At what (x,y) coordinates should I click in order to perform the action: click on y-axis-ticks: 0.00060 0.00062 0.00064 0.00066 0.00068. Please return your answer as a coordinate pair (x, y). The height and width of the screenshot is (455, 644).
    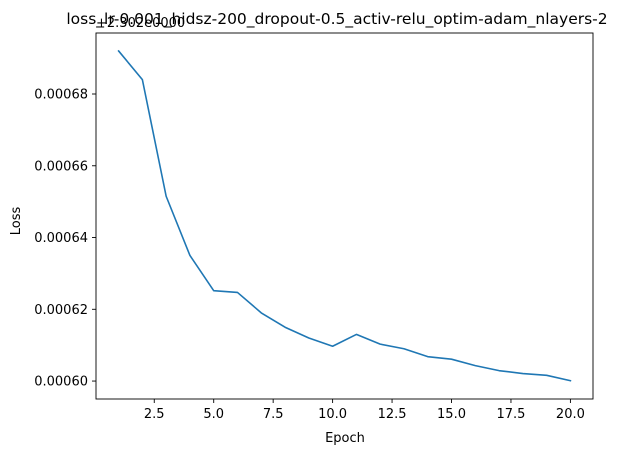
    Looking at the image, I should click on (65, 239).